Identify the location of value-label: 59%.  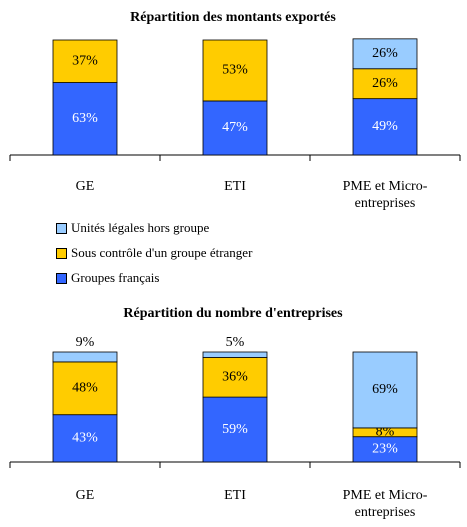
(235, 429).